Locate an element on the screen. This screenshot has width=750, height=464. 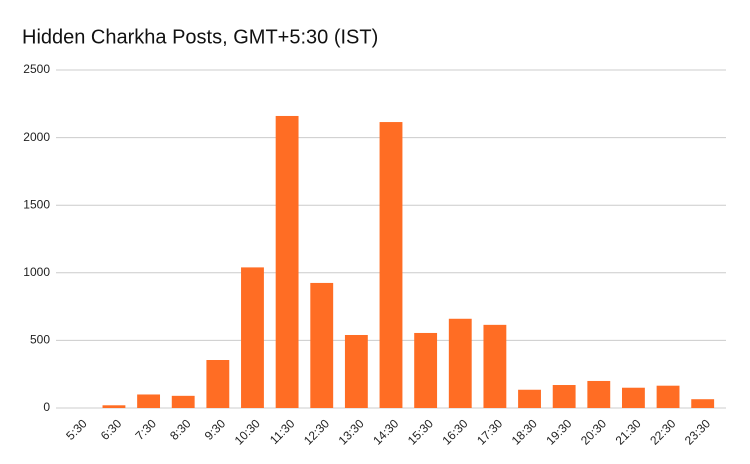
y-tick-label: 1000 is located at coordinates (36, 272).